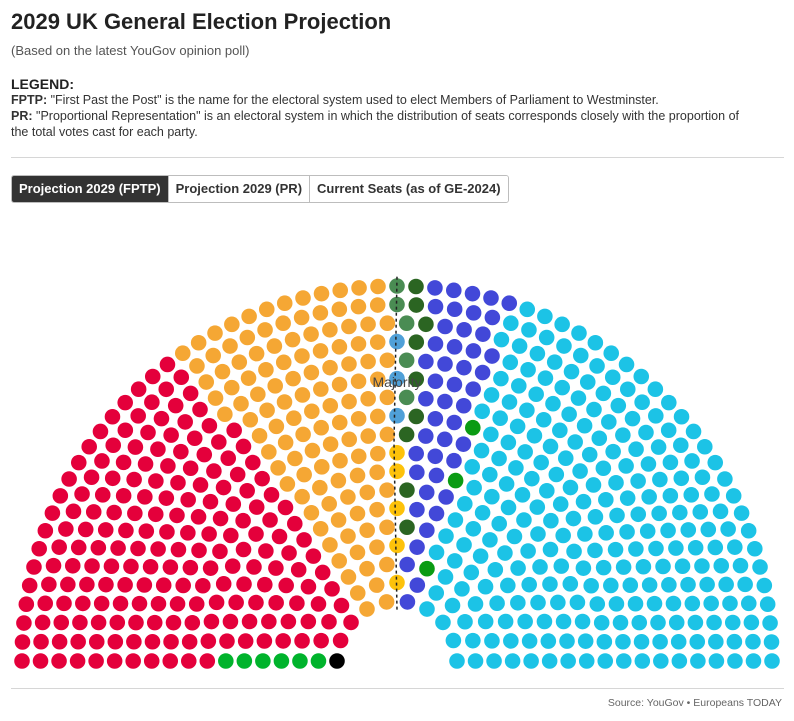 The height and width of the screenshot is (721, 794). What do you see at coordinates (22, 116) in the screenshot?
I see `legend-pr-term: PR:` at bounding box center [22, 116].